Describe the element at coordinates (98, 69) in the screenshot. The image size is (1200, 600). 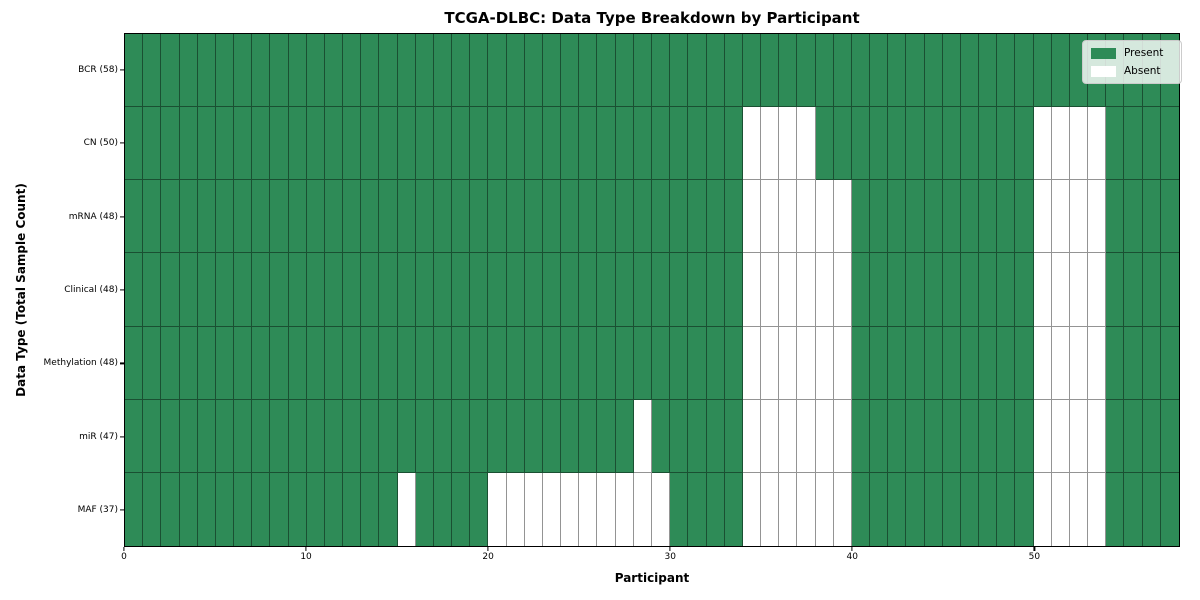
I see `y-tick-label: BCR (58)` at that location.